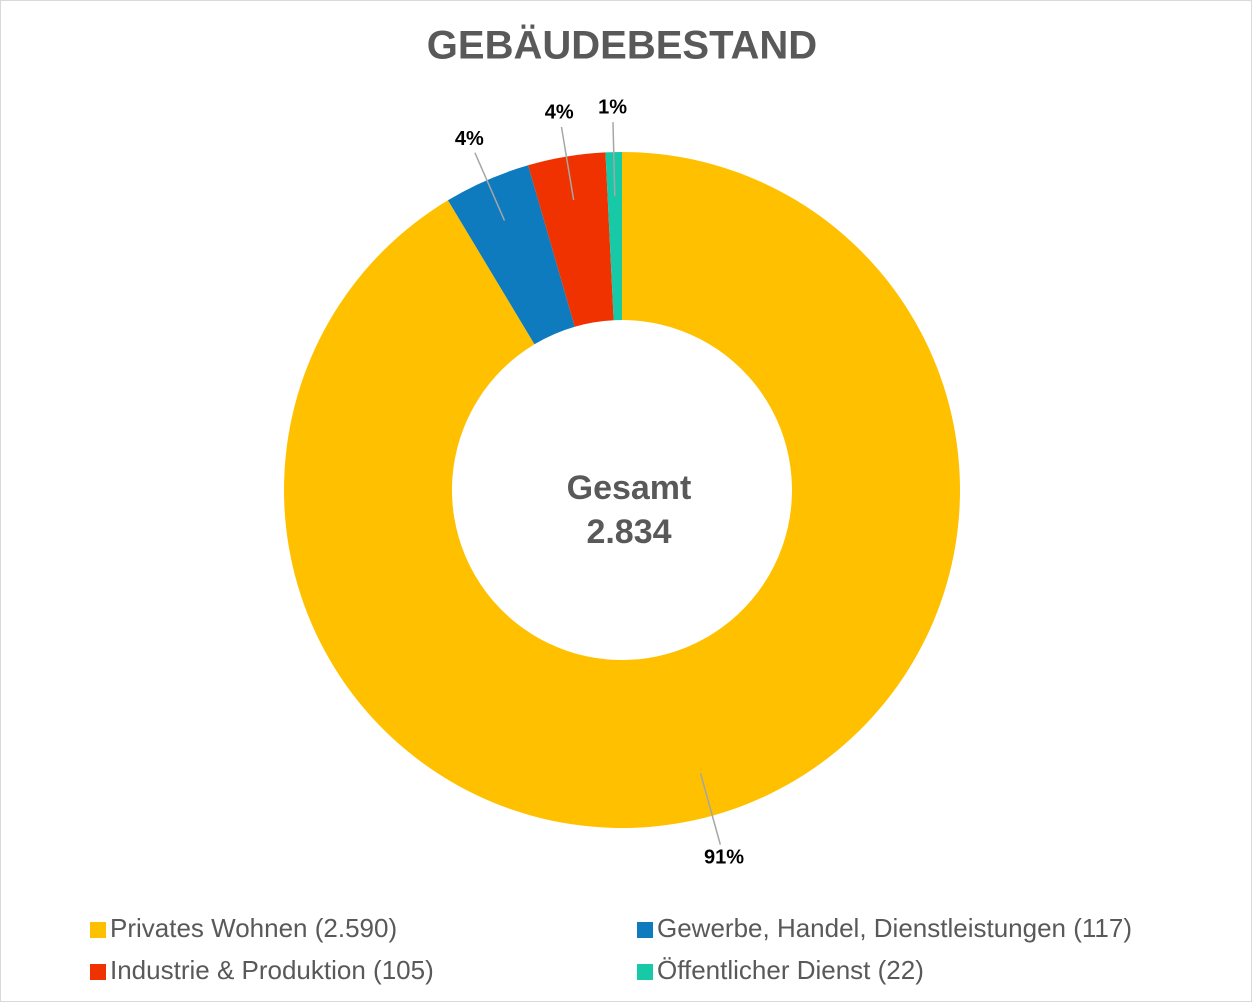  Describe the element at coordinates (790, 970) in the screenshot. I see `legend-label: Öffentlicher Dienst (22)` at that location.